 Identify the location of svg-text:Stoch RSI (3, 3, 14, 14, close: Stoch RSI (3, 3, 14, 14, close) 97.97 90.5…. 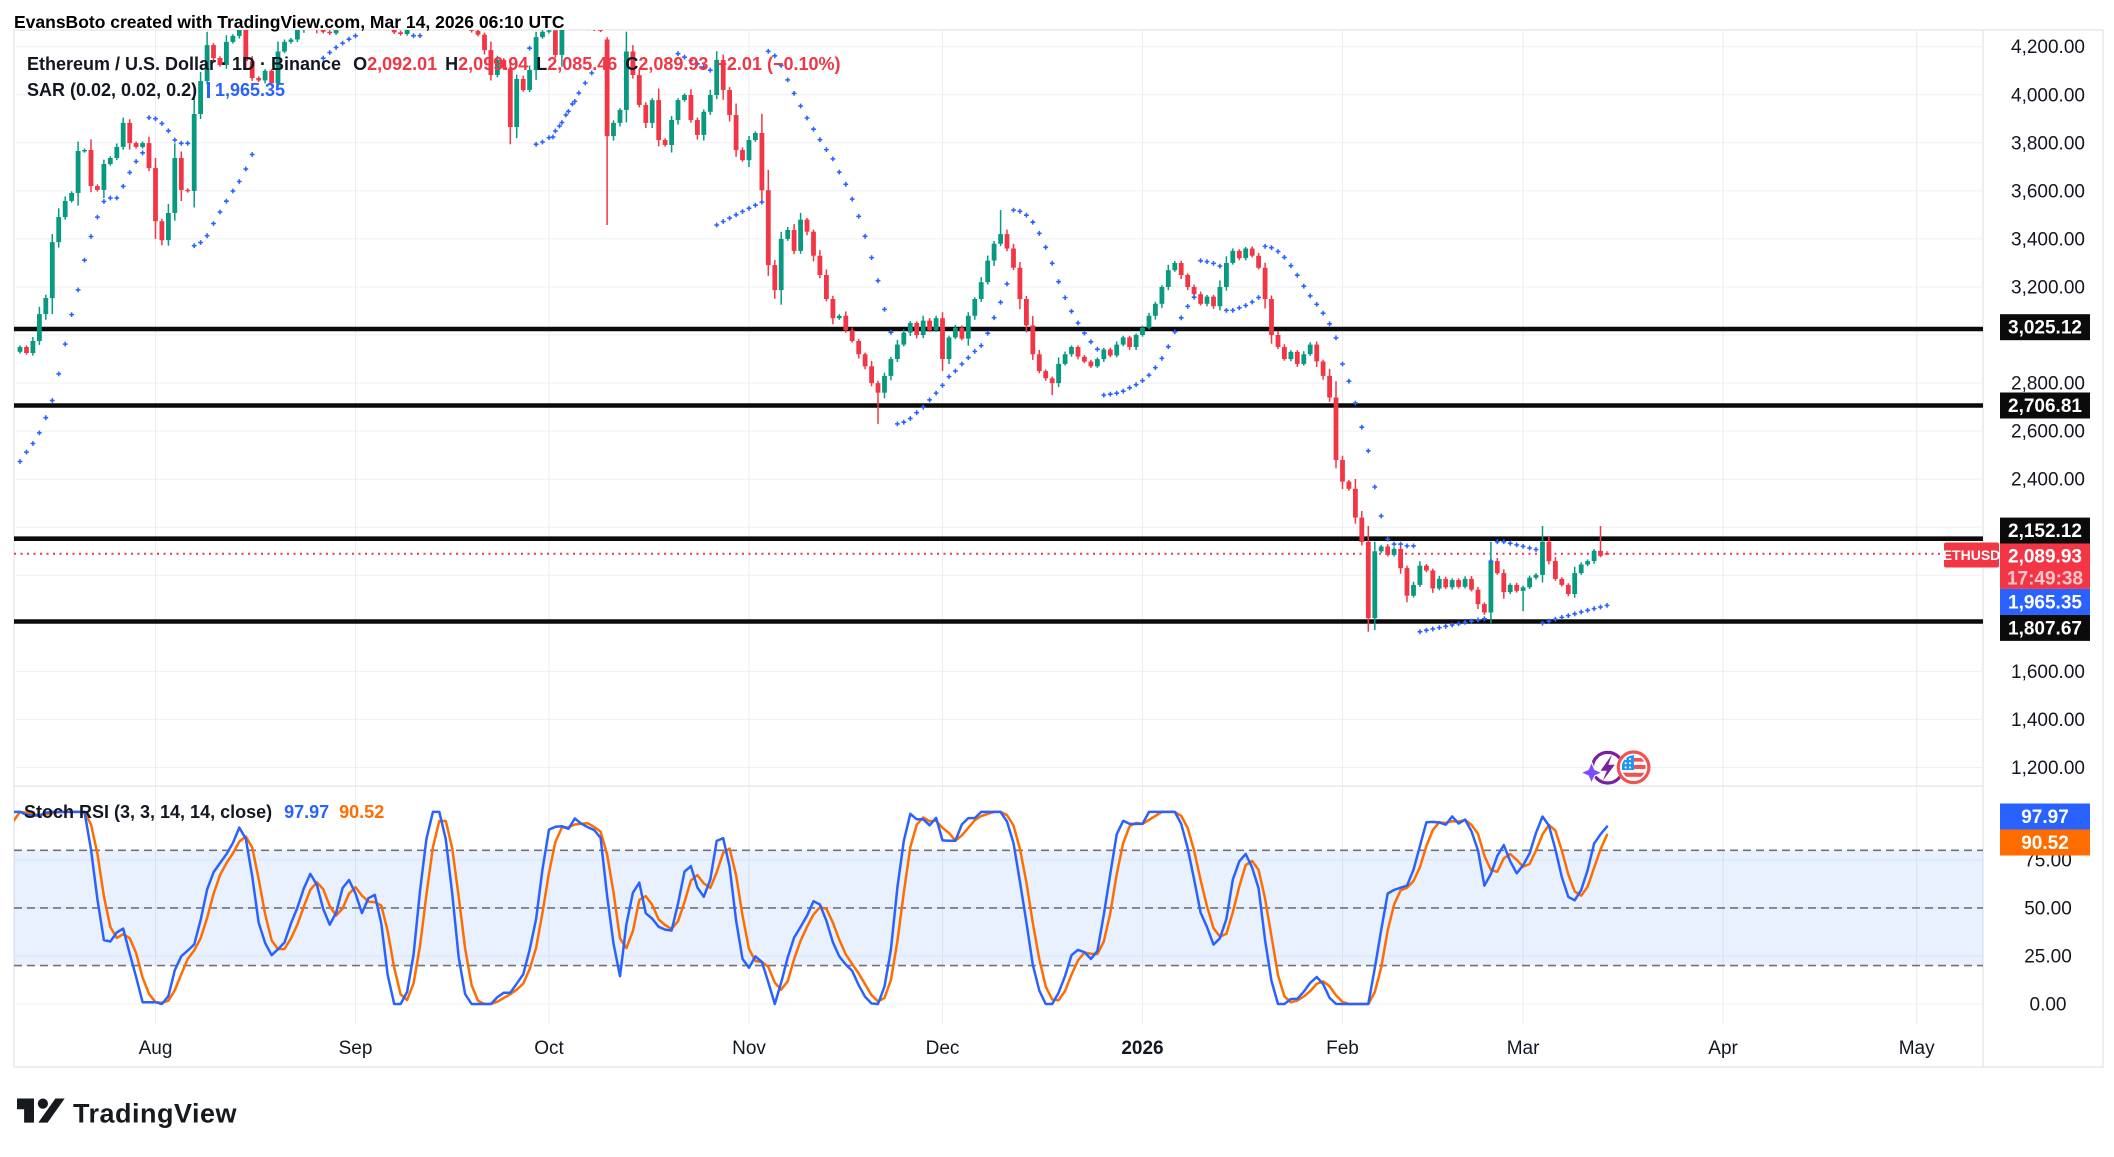
(204, 812).